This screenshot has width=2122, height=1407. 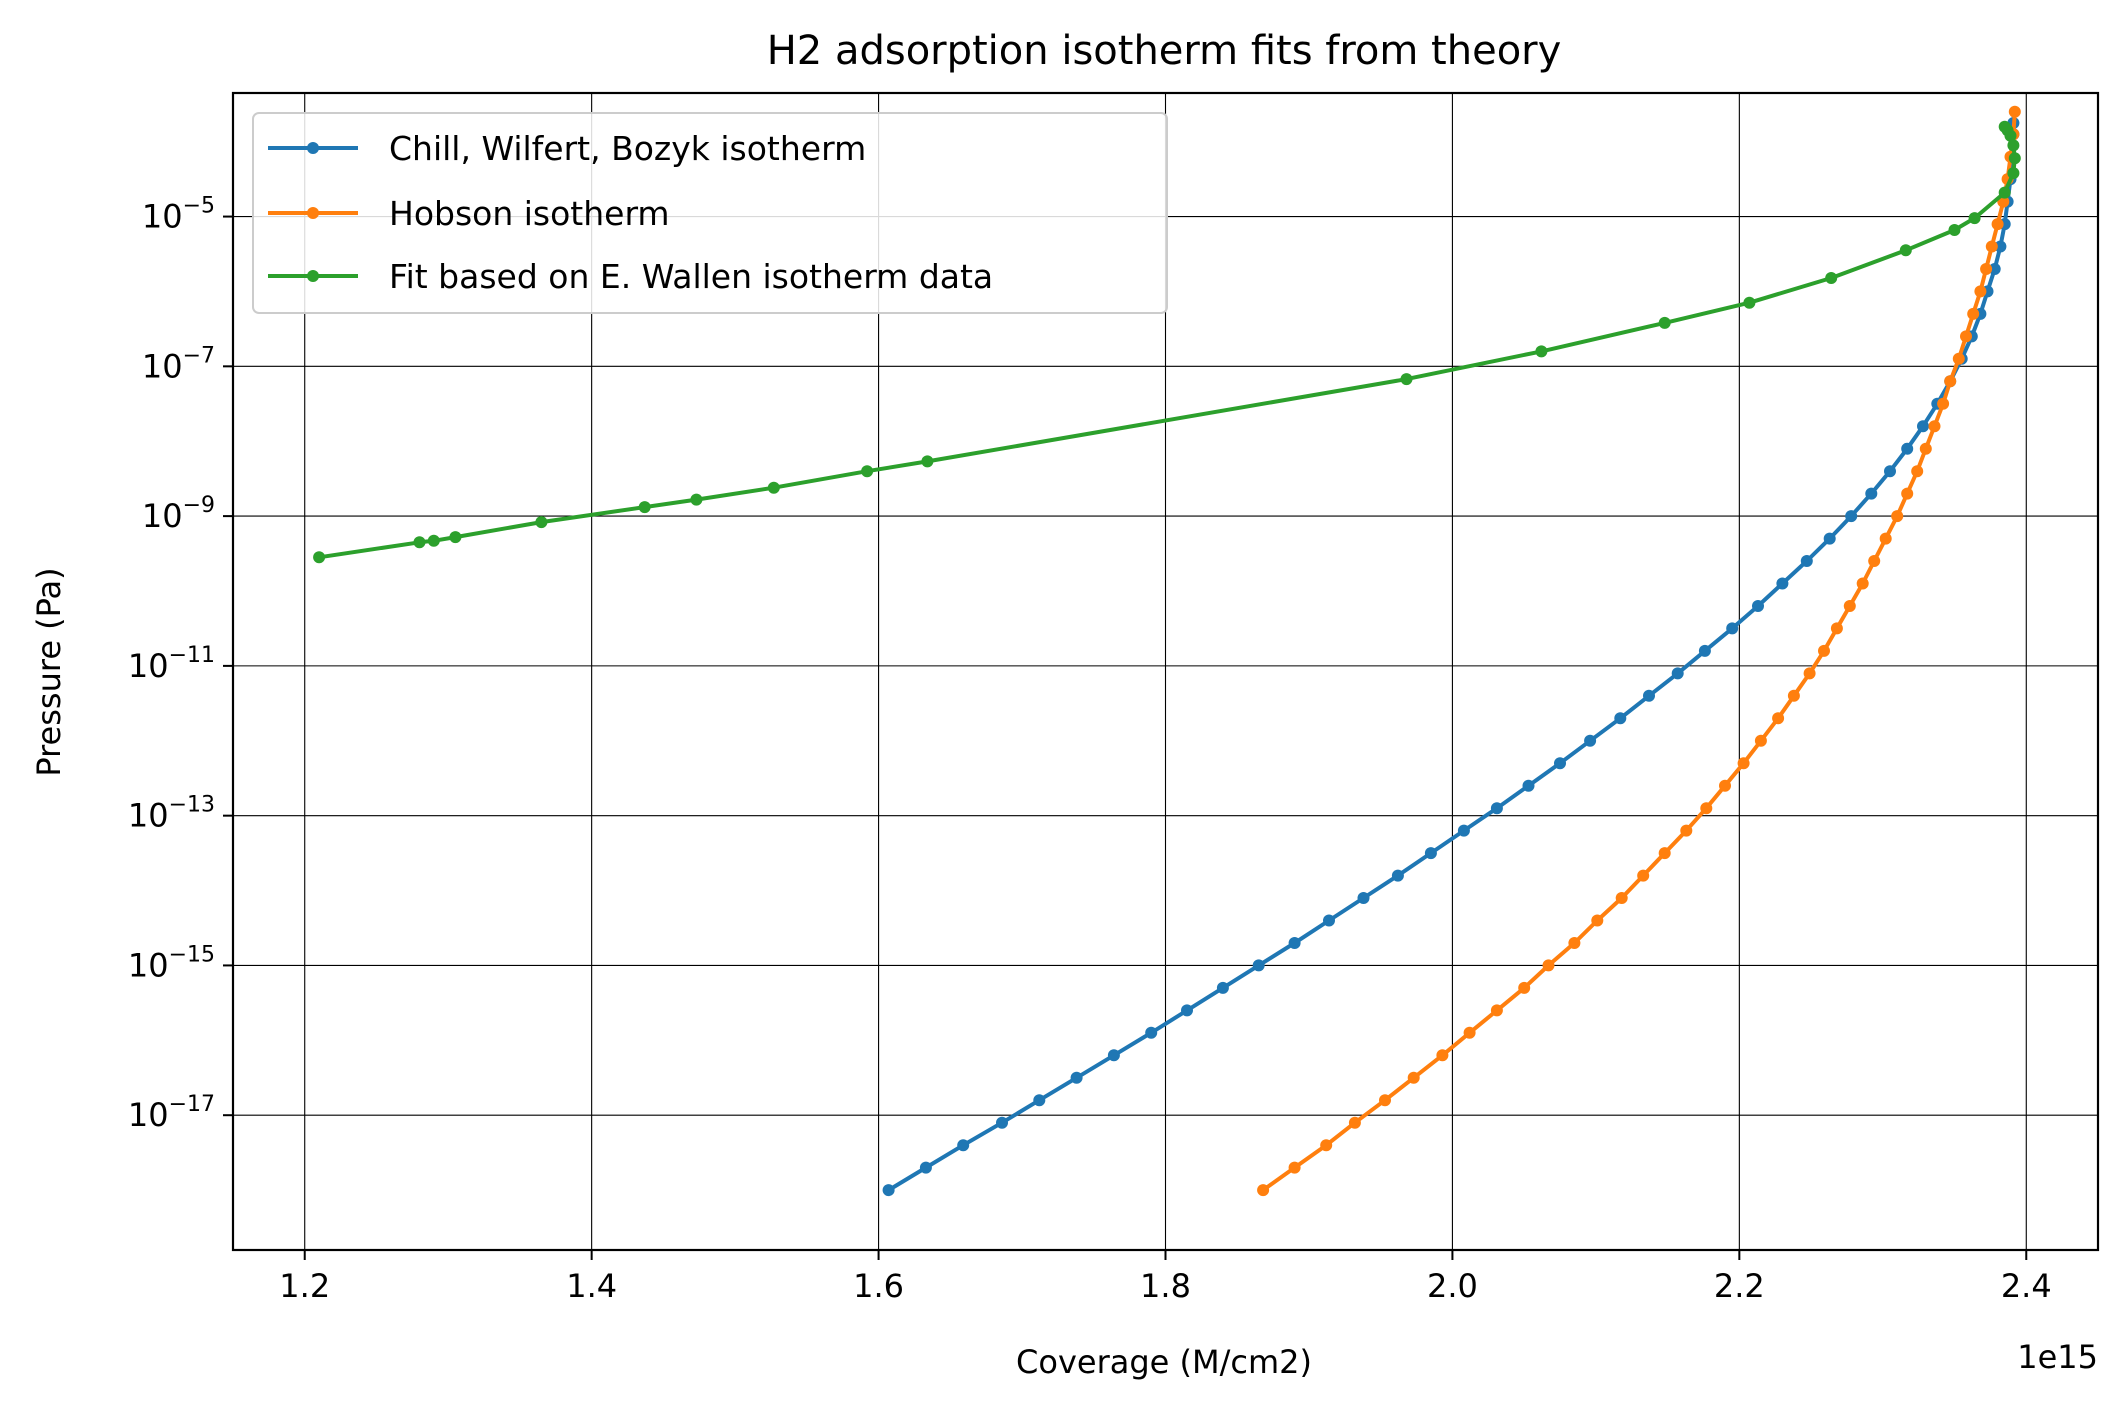 What do you see at coordinates (1164, 51) in the screenshot?
I see `chart-title: H2 adsorption isotherm fits from theory` at bounding box center [1164, 51].